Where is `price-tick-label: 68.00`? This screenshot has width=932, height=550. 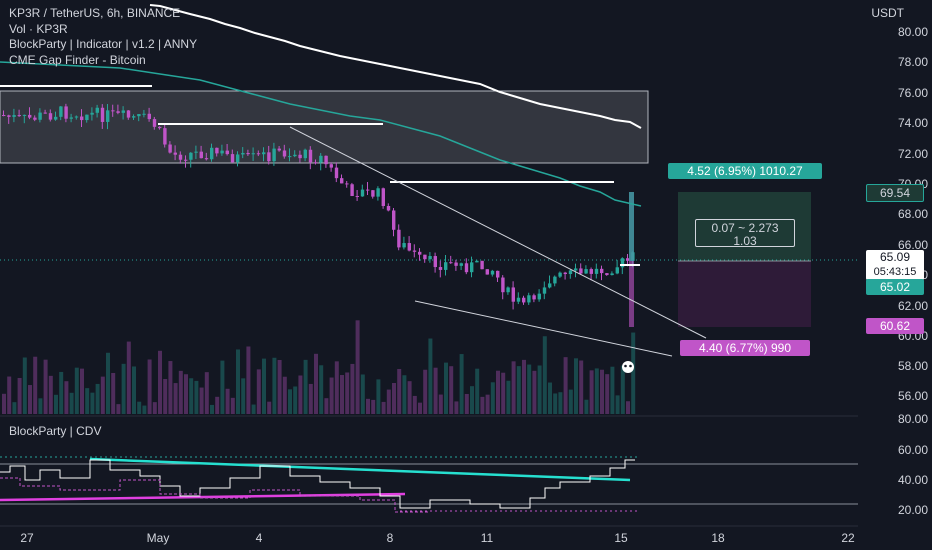
price-tick-label: 68.00 is located at coordinates (912, 214).